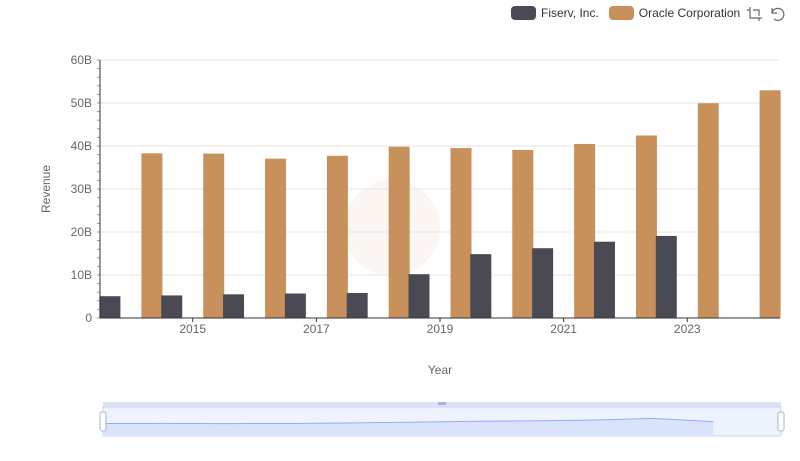 Image resolution: width=800 pixels, height=461 pixels. I want to click on bar-oracle-2022, so click(646, 226).